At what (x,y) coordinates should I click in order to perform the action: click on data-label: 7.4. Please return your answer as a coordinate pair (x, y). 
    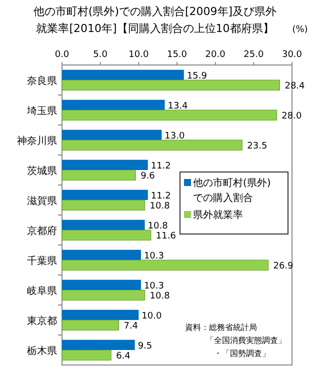
    Looking at the image, I should click on (131, 327).